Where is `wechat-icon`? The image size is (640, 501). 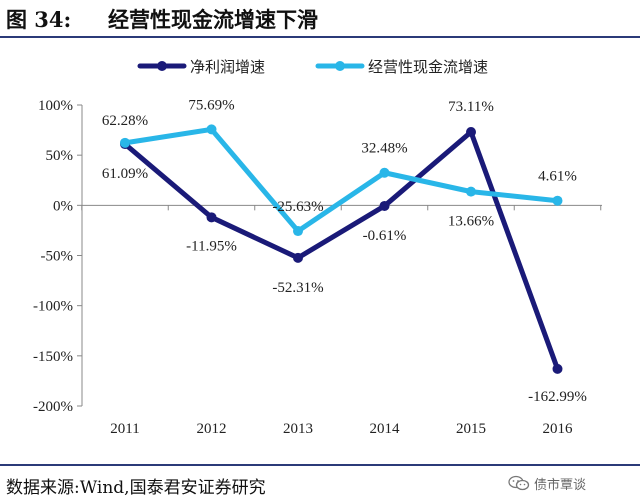
wechat-icon is located at coordinates (519, 483).